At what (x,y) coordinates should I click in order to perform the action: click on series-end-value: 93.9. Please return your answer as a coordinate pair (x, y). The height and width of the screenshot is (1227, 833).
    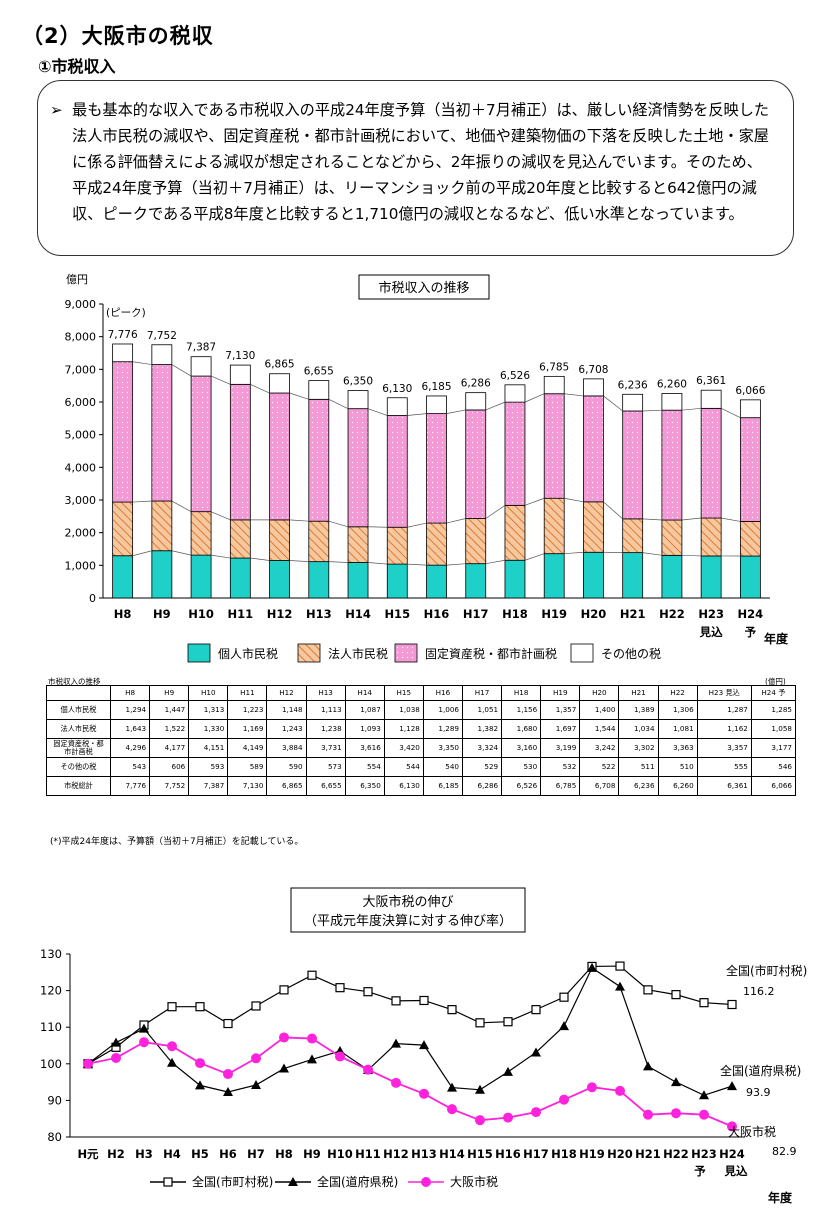
    Looking at the image, I should click on (758, 1092).